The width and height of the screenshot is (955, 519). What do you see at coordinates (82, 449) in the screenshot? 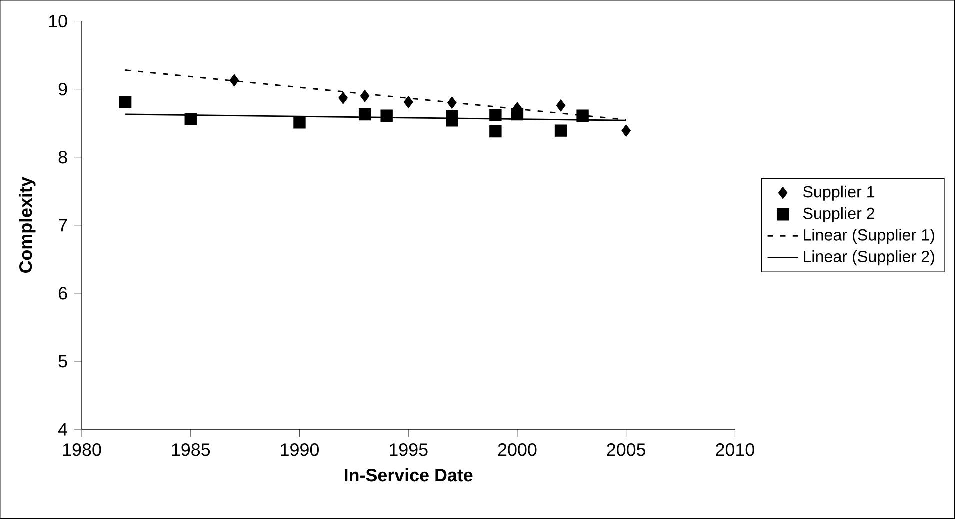
I see `x-tick-label: 1980` at bounding box center [82, 449].